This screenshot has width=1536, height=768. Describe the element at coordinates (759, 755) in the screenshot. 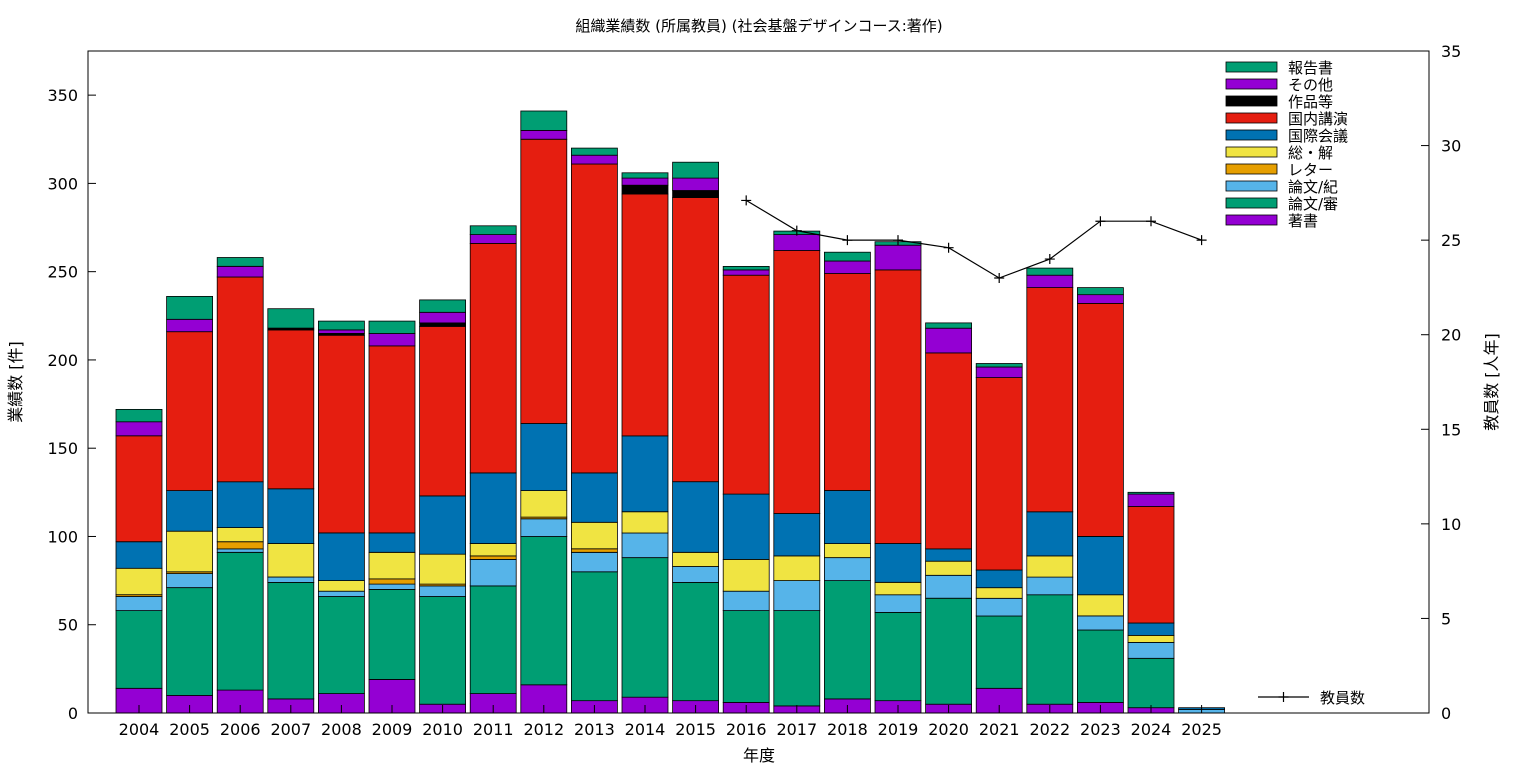

I see `x-axis-label: 年度` at that location.